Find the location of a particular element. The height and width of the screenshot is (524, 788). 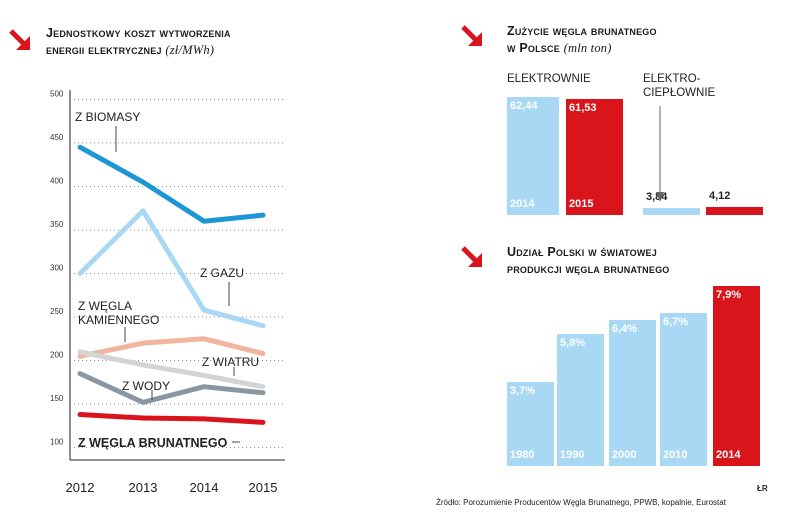

br-title-line2: produkcji węgla brunatnego is located at coordinates (588, 269).